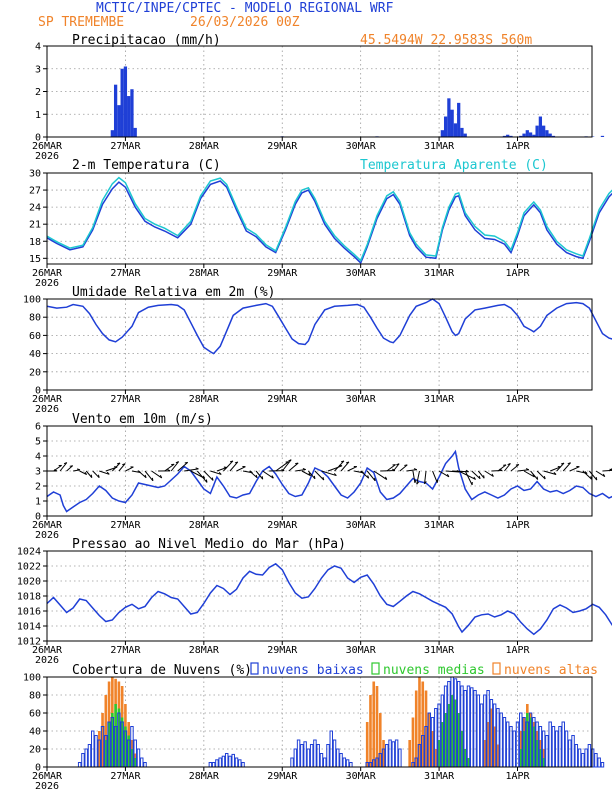 This screenshot has height=792, width=612. Describe the element at coordinates (38, 47) in the screenshot. I see `precip-ytick-label: 4` at that location.